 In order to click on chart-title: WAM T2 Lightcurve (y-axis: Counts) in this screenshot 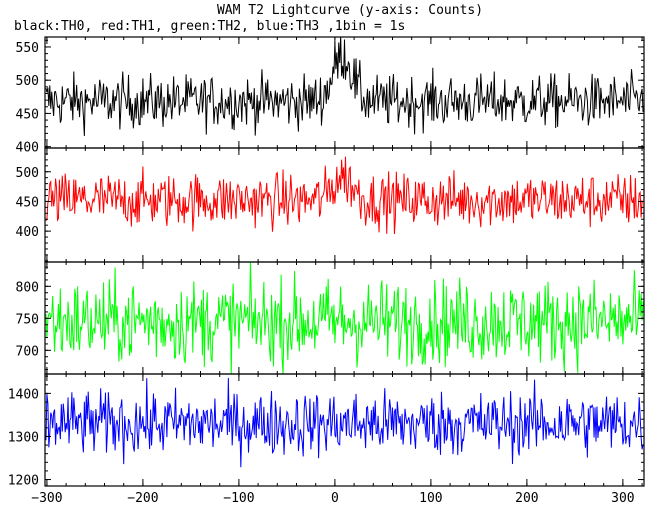, I will do `click(350, 10)`.